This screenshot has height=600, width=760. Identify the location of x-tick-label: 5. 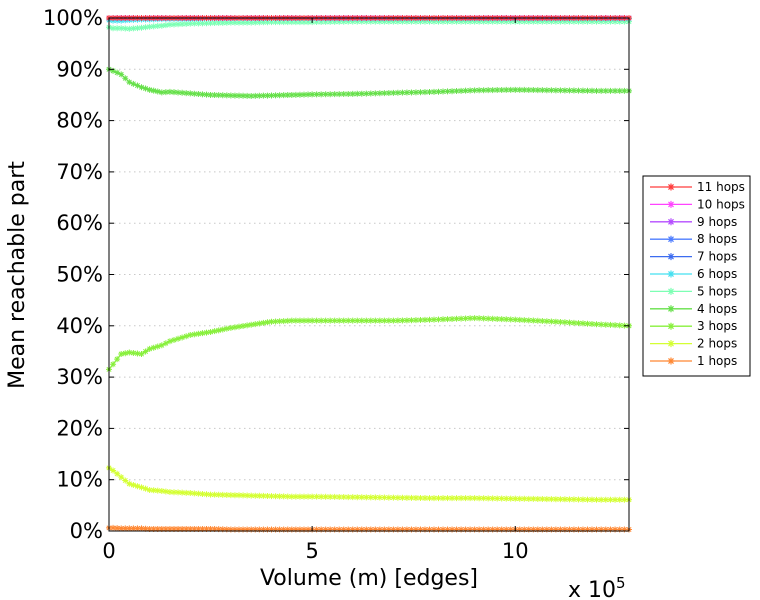
(311, 551).